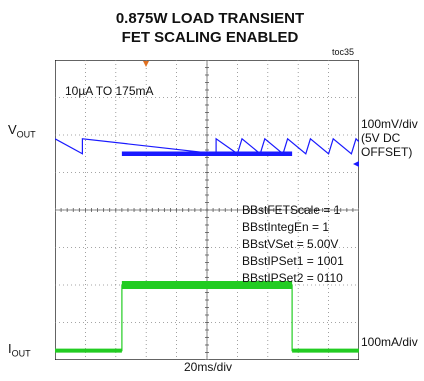 The height and width of the screenshot is (381, 424). What do you see at coordinates (146, 64) in the screenshot?
I see `trigger-marker-icon` at bounding box center [146, 64].